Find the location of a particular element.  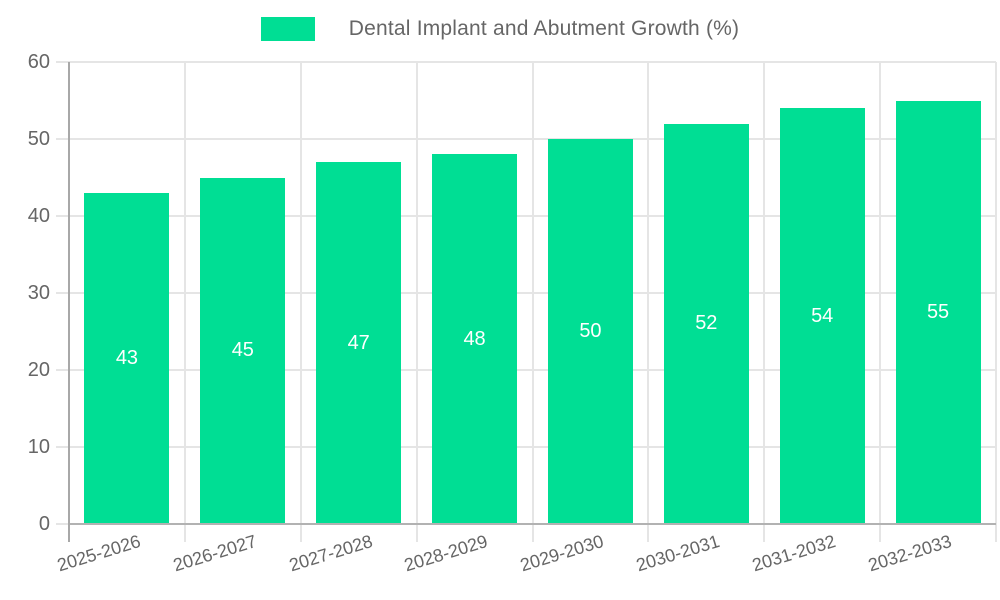

y-axis-label: 20 is located at coordinates (38, 370).